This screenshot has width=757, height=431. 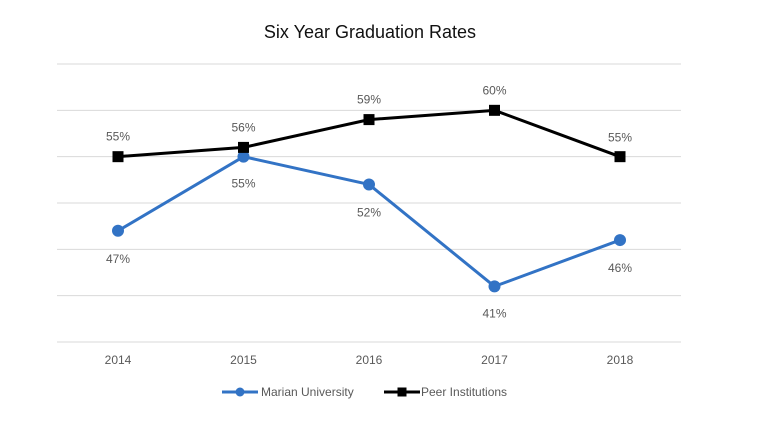 I want to click on legend: Marian University Peer Institutions, so click(x=364, y=392).